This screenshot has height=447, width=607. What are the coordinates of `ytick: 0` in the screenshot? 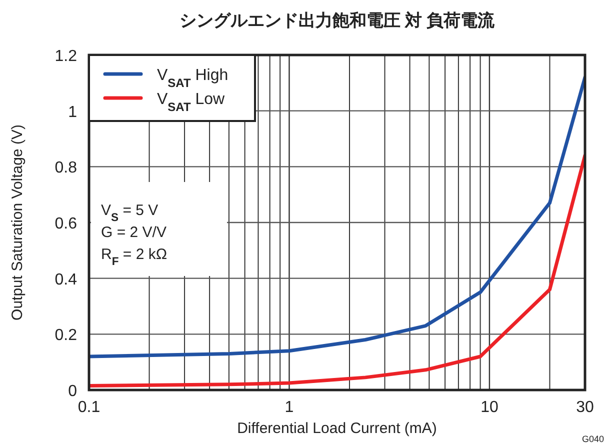 It's located at (72, 391).